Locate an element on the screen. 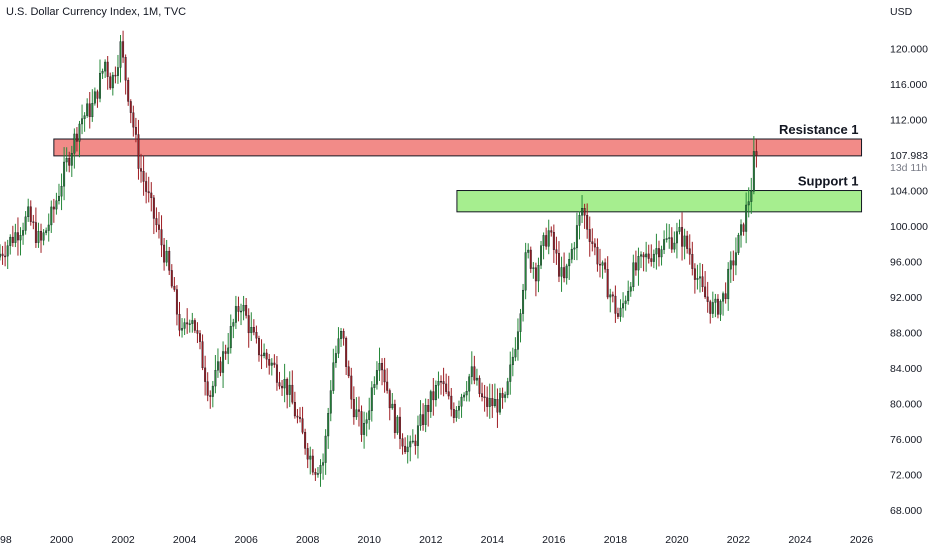  y-tick-label: 104.000 is located at coordinates (909, 192).